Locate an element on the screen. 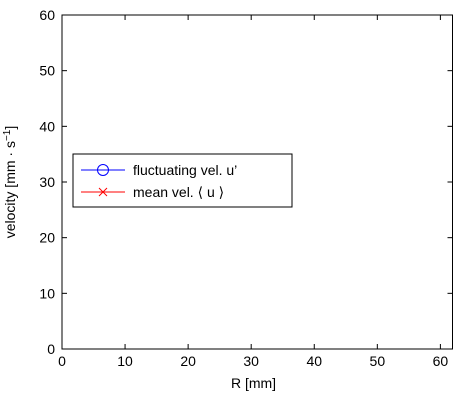  x-tick-label: 50 is located at coordinates (378, 361).